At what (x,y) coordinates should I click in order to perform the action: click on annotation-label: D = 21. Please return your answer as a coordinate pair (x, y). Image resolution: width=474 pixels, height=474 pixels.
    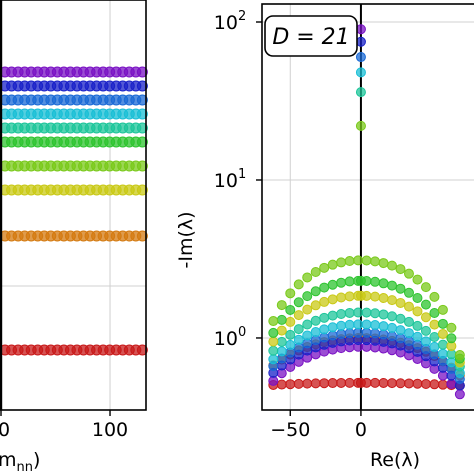
    Looking at the image, I should click on (310, 37).